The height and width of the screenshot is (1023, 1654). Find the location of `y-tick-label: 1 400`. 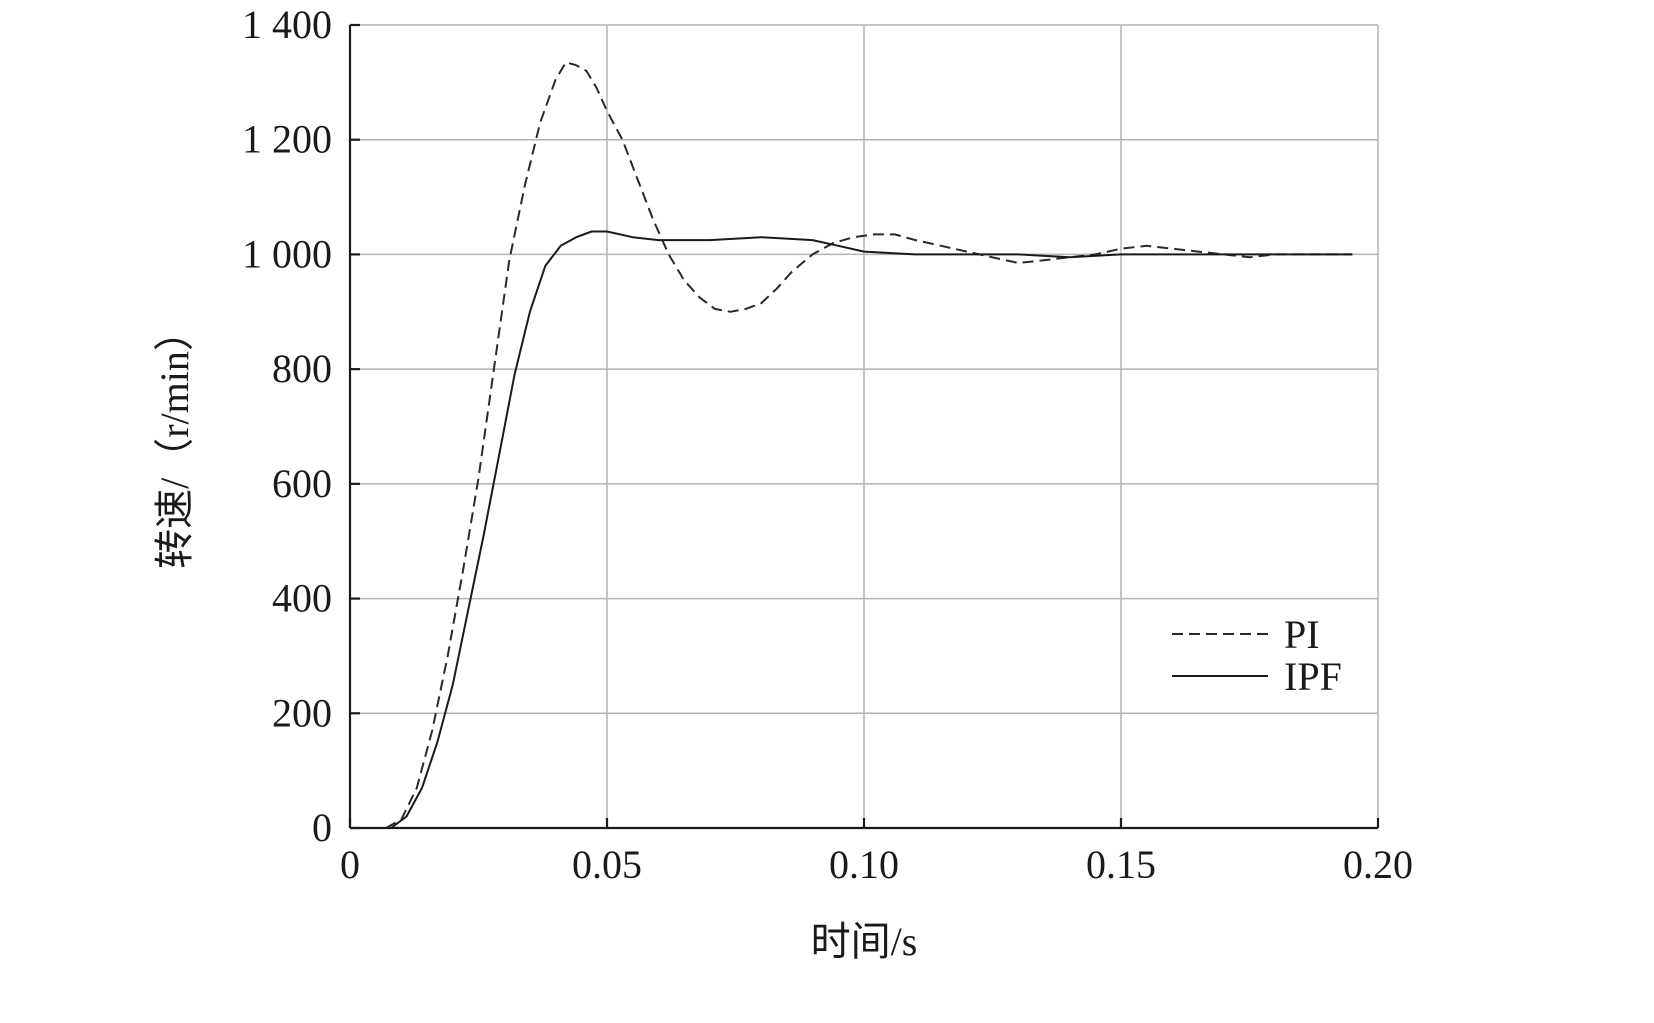

y-tick-label: 1 400 is located at coordinates (287, 24).